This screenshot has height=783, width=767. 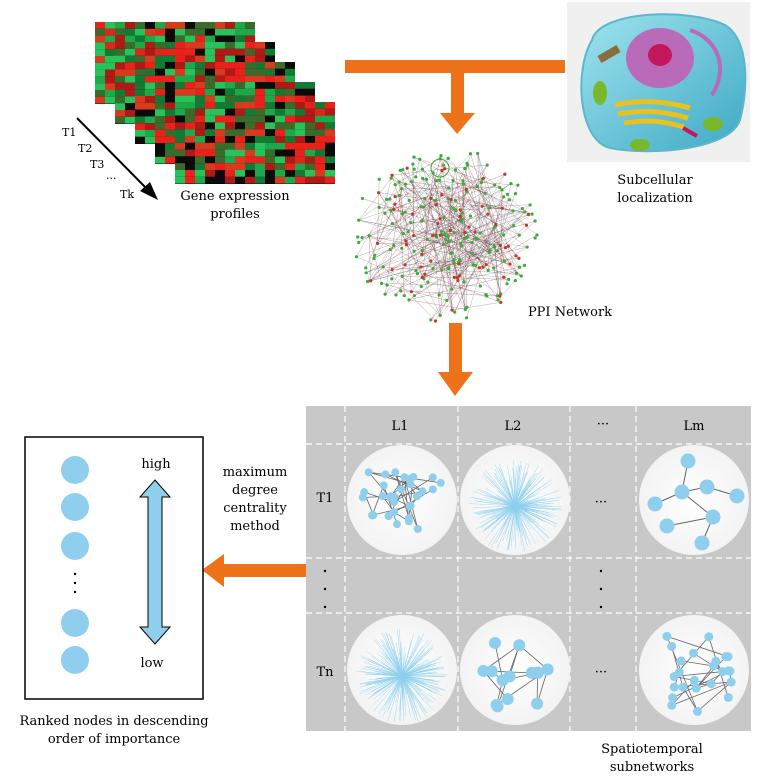 What do you see at coordinates (325, 672) in the screenshot?
I see `row-header-tn: Tn` at bounding box center [325, 672].